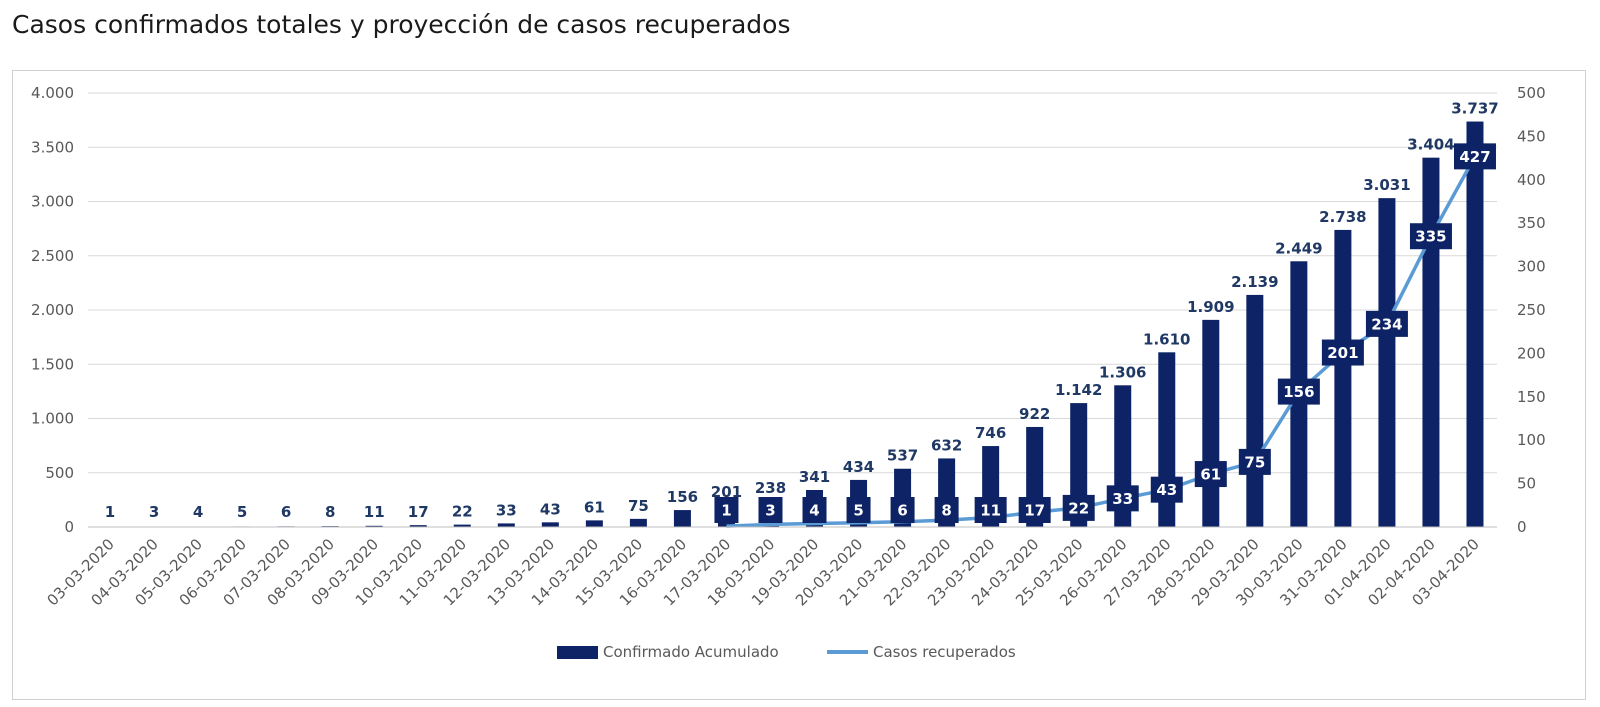 This screenshot has width=1600, height=707. Describe the element at coordinates (814, 477) in the screenshot. I see `bar-data-label: 341` at that location.